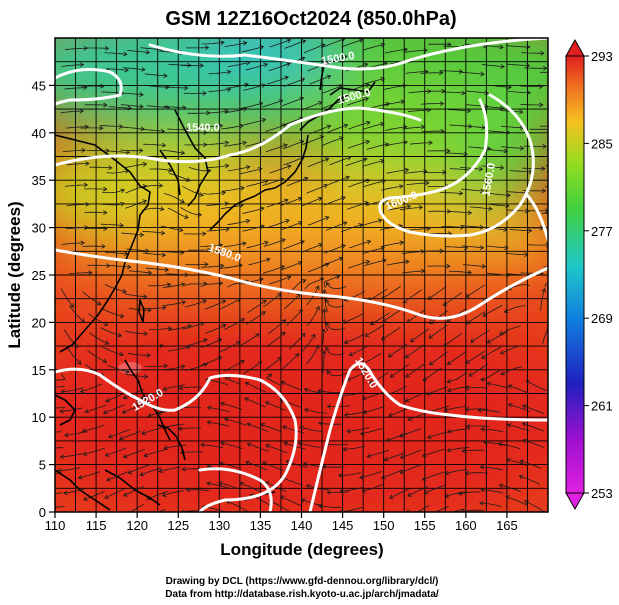  What do you see at coordinates (281, 522) in the screenshot?
I see `x-axis-ticks: 110 115 120 125 130 135 140 145 150 155 160 165` at bounding box center [281, 522].